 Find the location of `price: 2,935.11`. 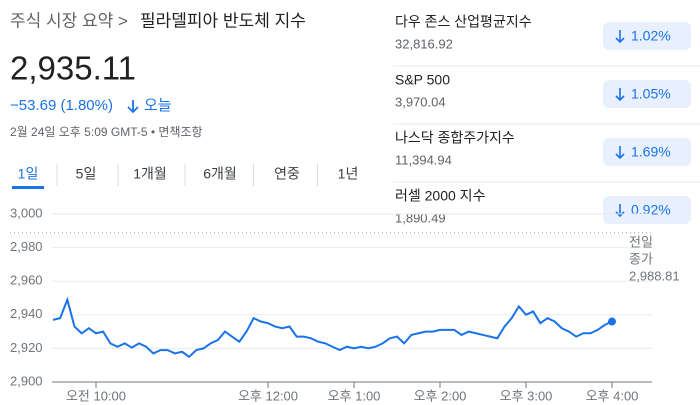

price: 2,935.11 is located at coordinates (73, 68).